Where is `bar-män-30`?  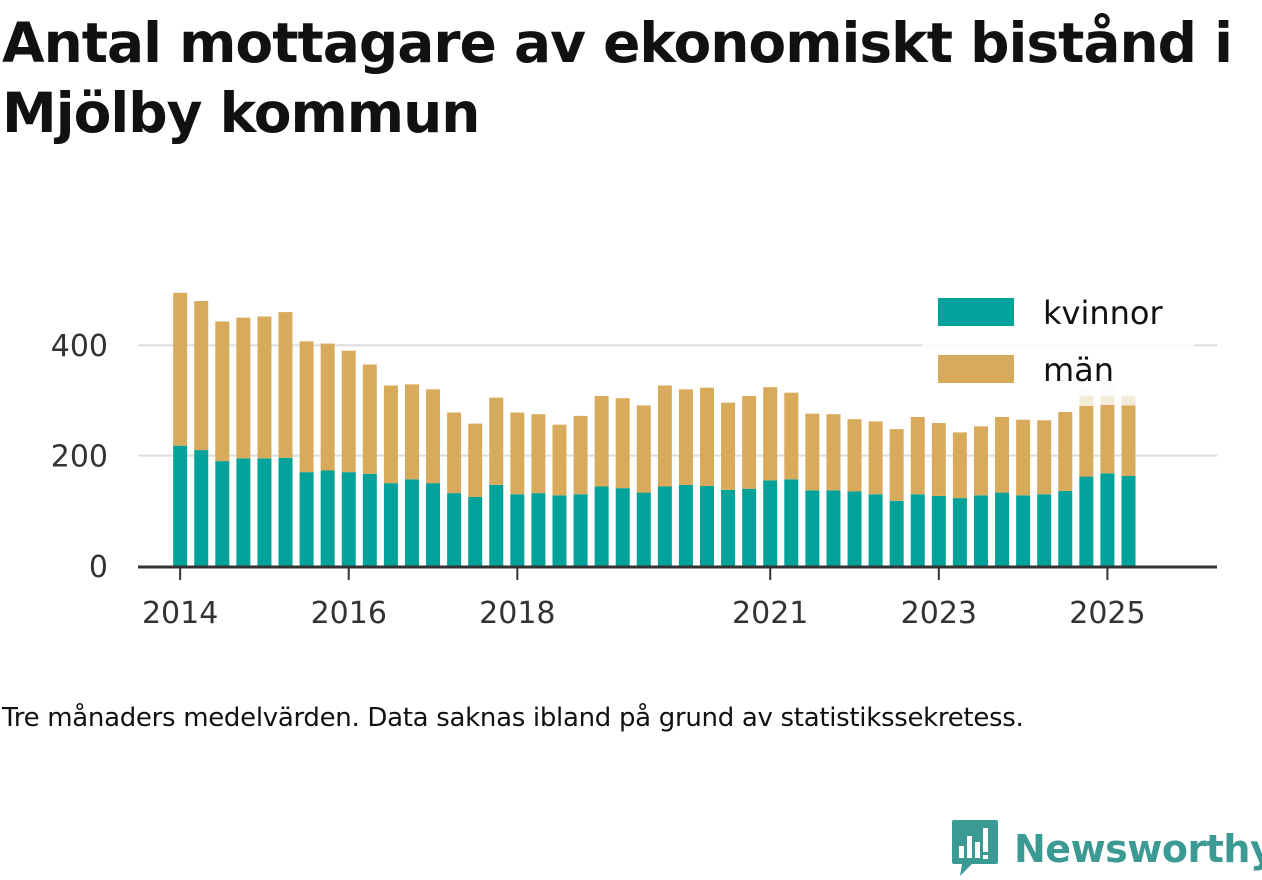
bar-män-30 is located at coordinates (812, 452).